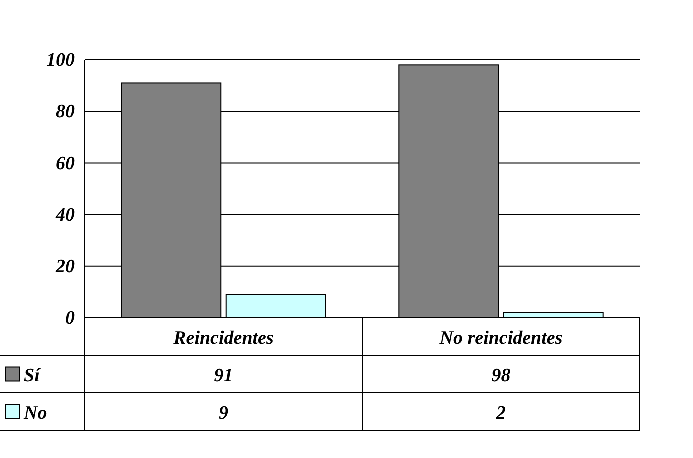  I want to click on data-label: 98, so click(502, 375).